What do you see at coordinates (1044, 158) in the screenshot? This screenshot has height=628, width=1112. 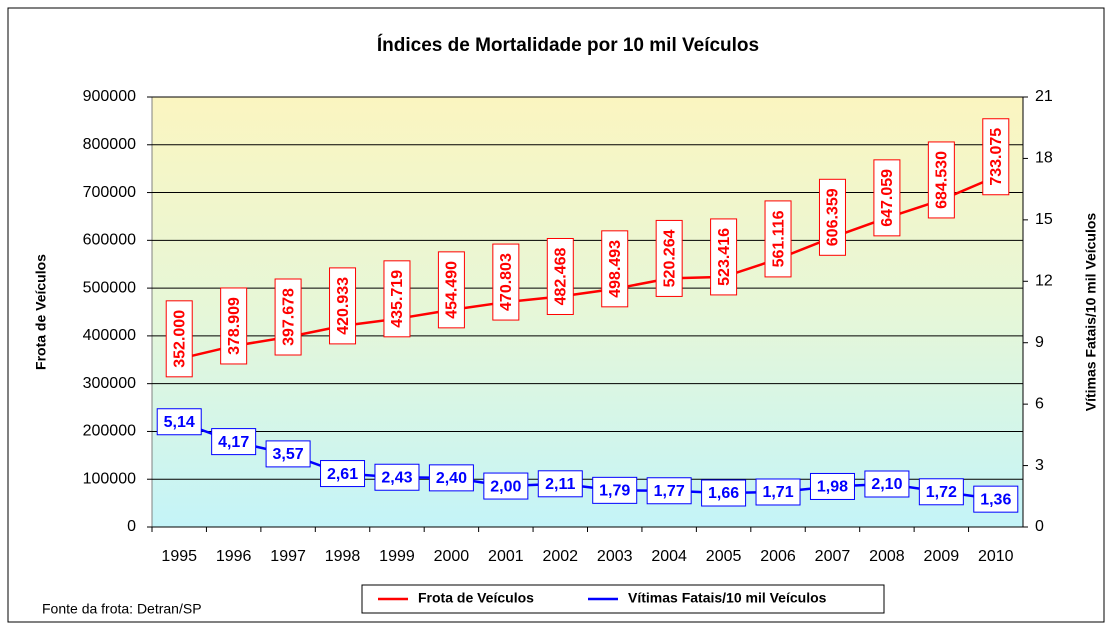 I see `y2-tick-label: 18` at bounding box center [1044, 158].